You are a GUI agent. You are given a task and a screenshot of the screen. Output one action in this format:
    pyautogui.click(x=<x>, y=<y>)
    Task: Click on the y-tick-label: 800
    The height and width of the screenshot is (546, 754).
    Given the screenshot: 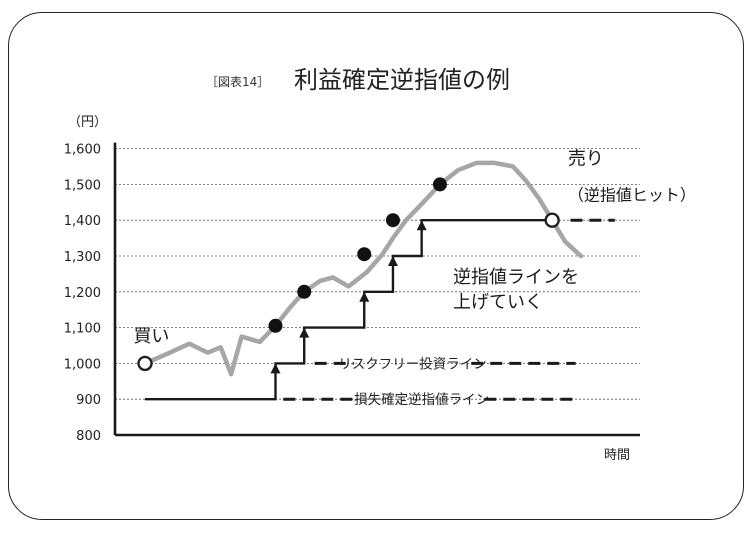 What is the action you would take?
    pyautogui.click(x=88, y=436)
    